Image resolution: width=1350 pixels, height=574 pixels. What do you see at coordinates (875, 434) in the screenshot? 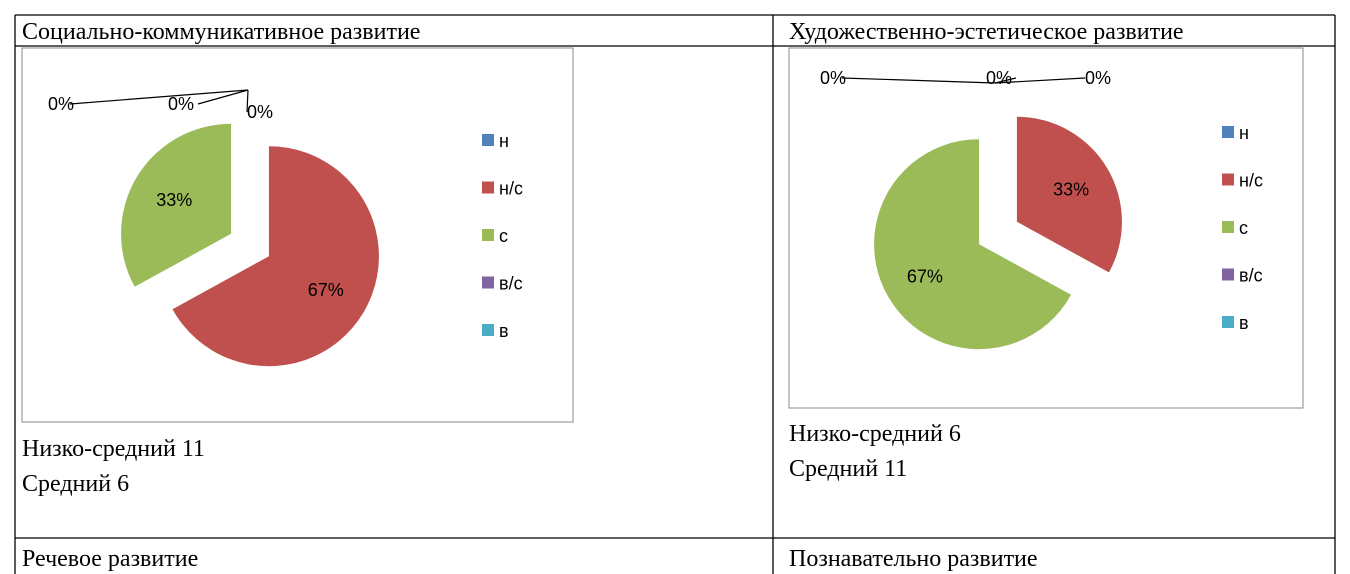
I see `note: Низко-средний 6` at bounding box center [875, 434].